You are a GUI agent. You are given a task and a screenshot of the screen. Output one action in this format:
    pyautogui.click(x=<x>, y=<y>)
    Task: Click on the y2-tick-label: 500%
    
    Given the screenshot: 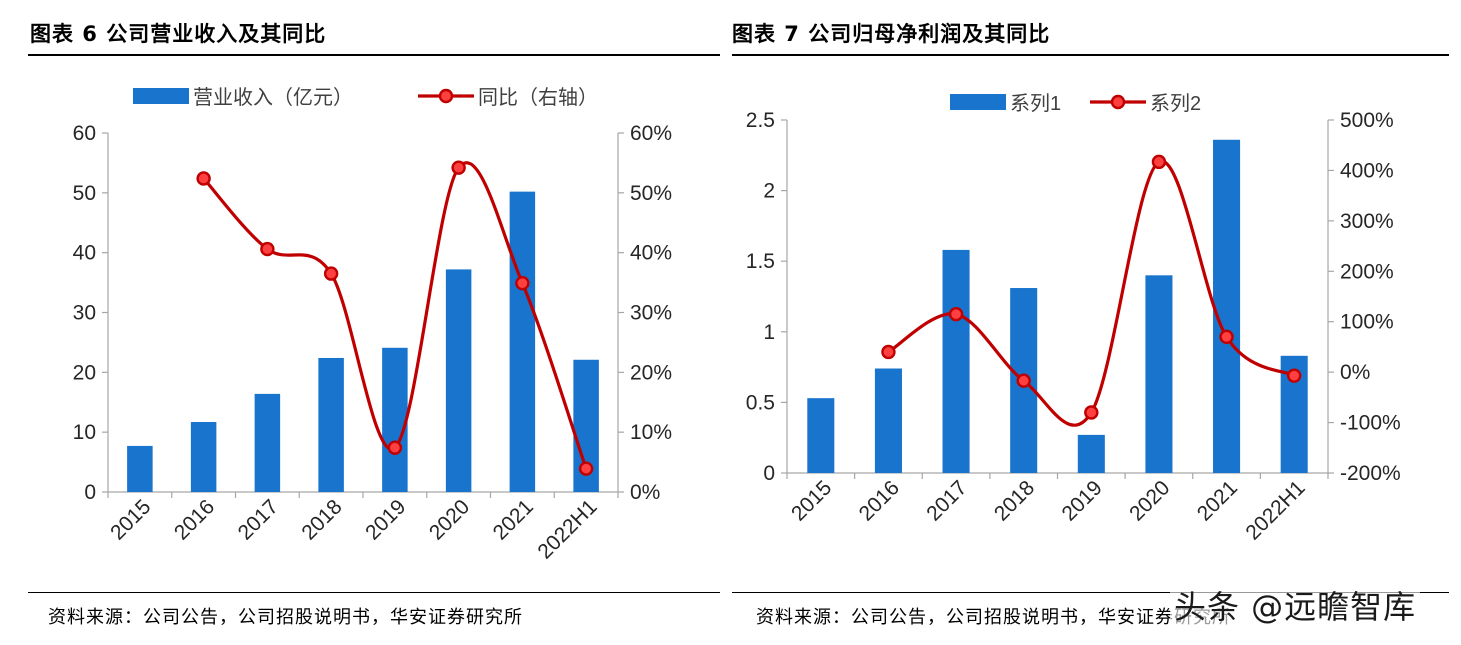 What is the action you would take?
    pyautogui.click(x=1367, y=120)
    